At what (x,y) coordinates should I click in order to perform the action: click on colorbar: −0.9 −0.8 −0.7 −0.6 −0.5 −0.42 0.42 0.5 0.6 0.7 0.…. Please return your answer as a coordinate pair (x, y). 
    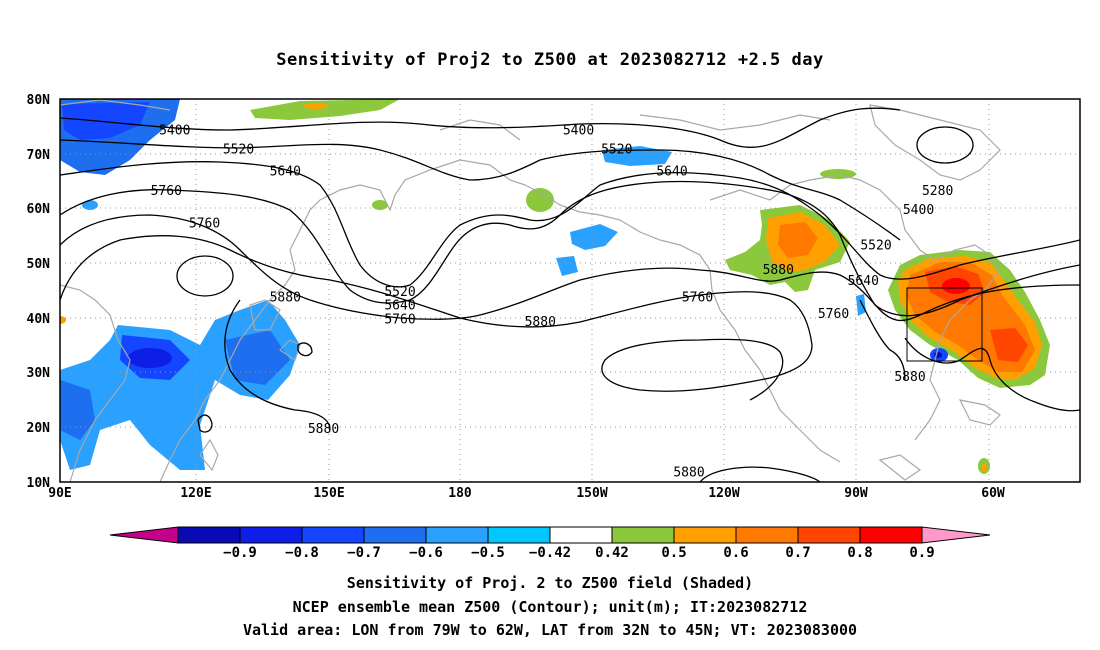
    Looking at the image, I should click on (550, 543).